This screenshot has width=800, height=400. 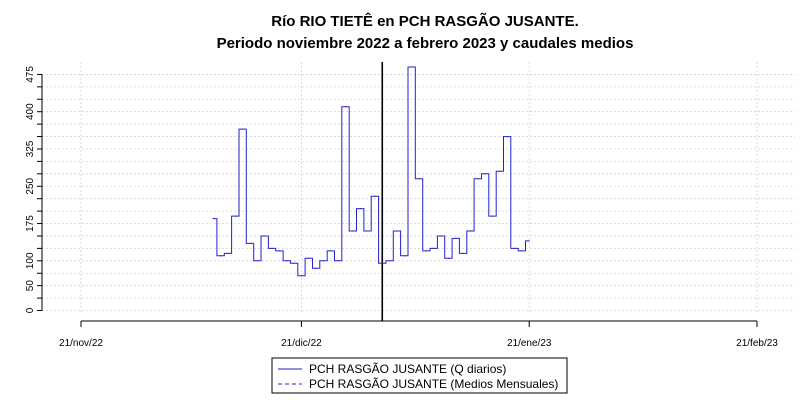 What do you see at coordinates (81, 343) in the screenshot?
I see `x-tick-label: 21/nov/22` at bounding box center [81, 343].